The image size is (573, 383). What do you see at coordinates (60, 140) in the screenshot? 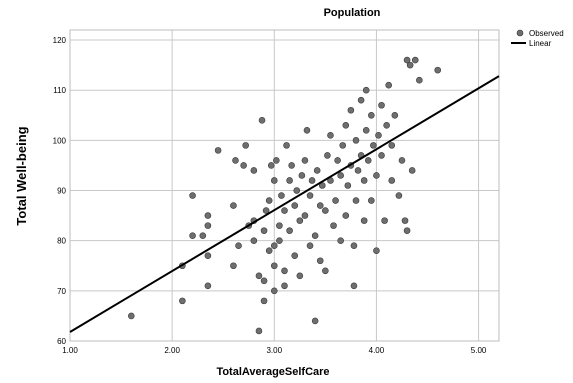
I see `y-tick-label: 100` at bounding box center [60, 140].